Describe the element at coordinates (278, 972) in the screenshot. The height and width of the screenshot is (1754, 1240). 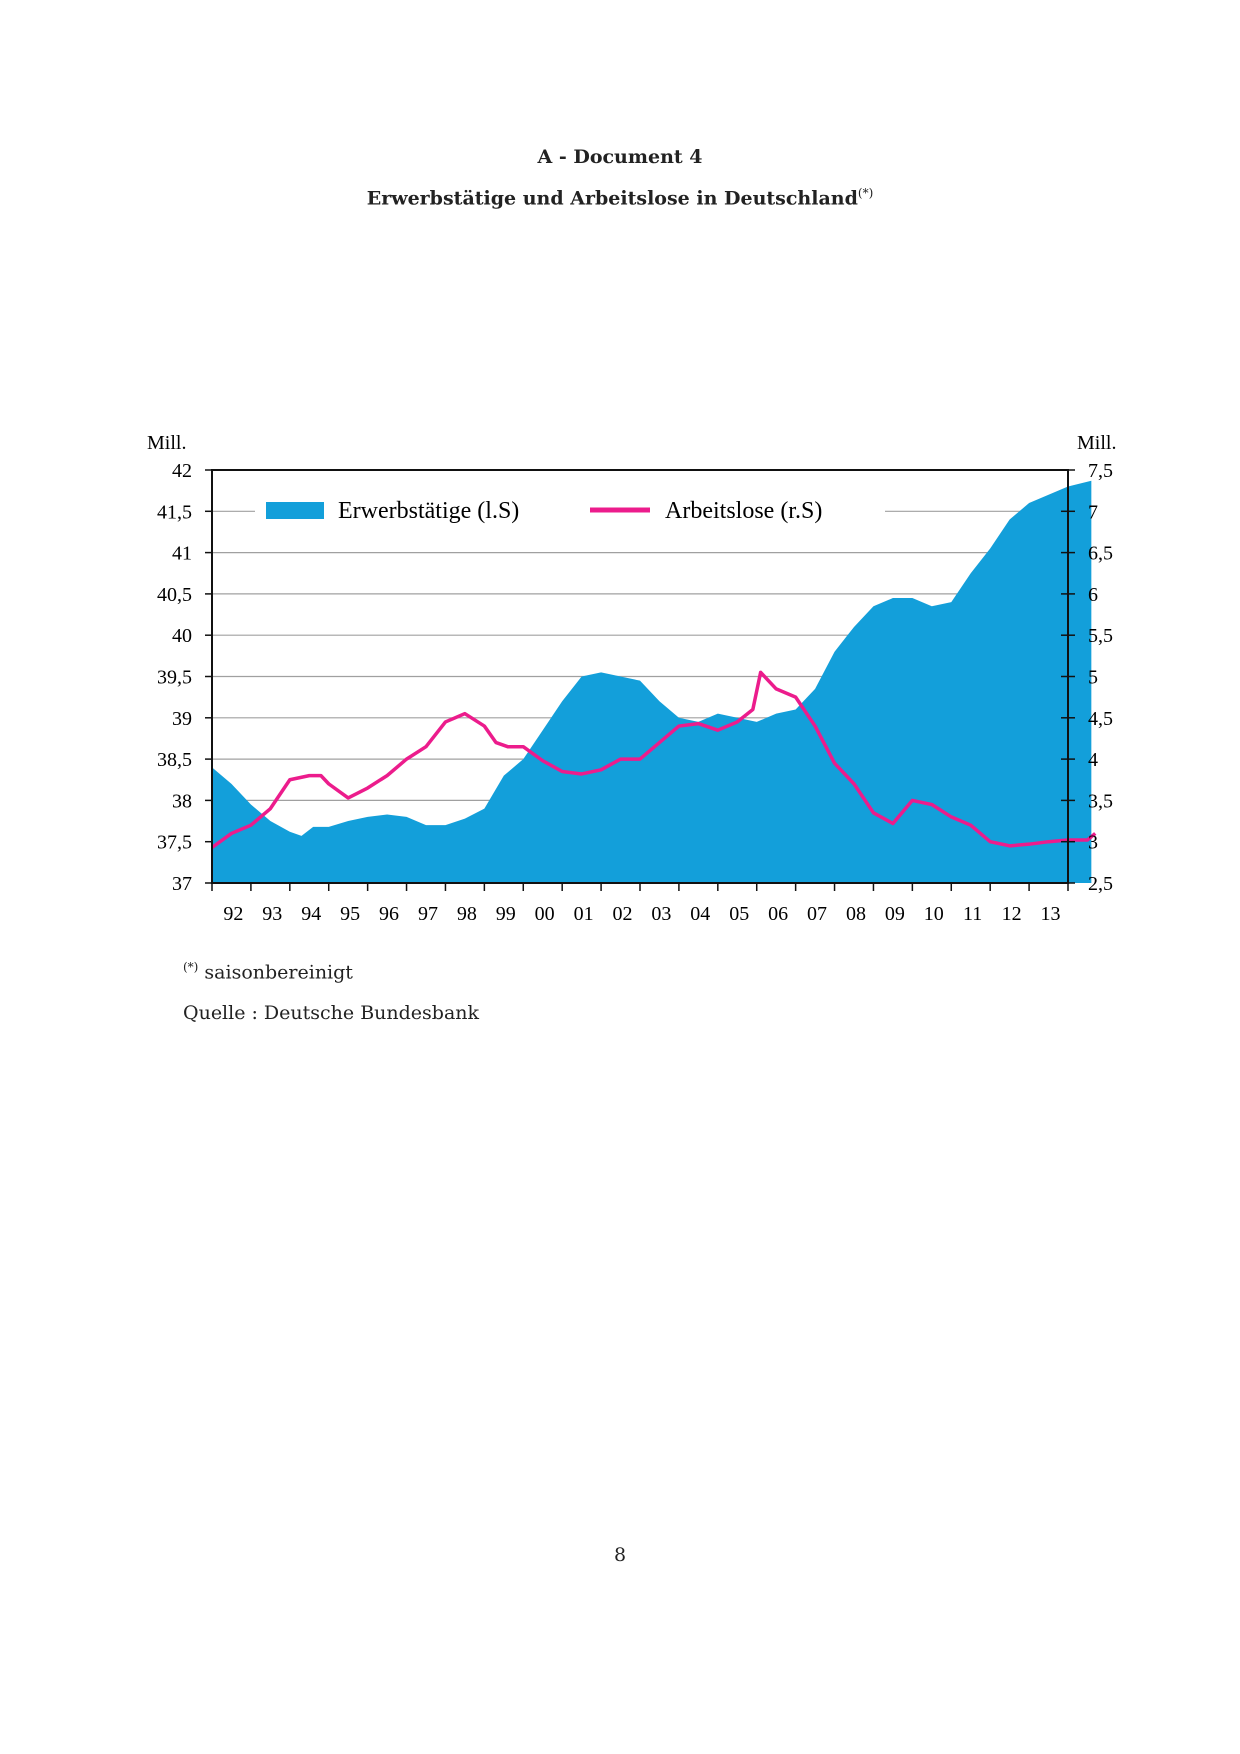
I see `footnote-text: saisonbereinigt` at that location.